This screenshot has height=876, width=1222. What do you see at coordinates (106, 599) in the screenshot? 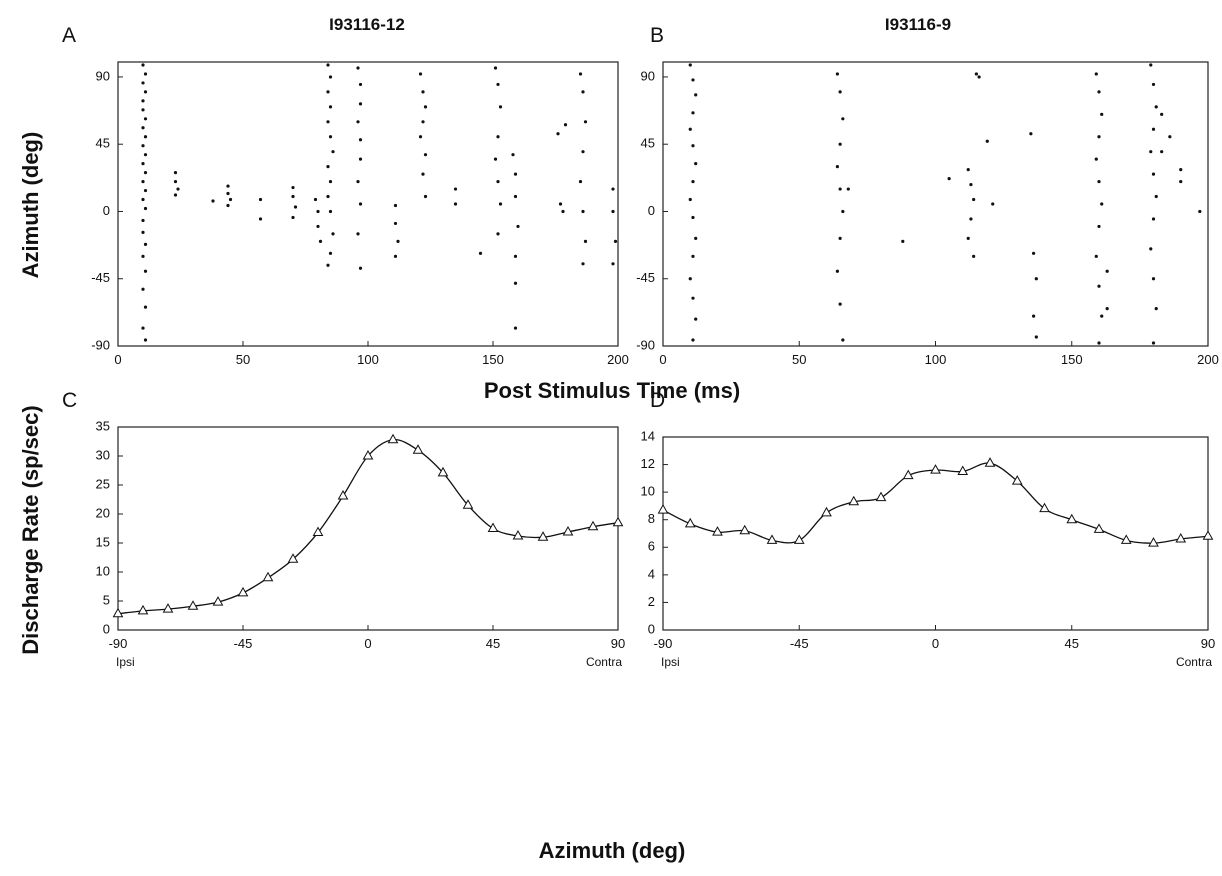
I see `y-tick-label: 5` at bounding box center [106, 599].